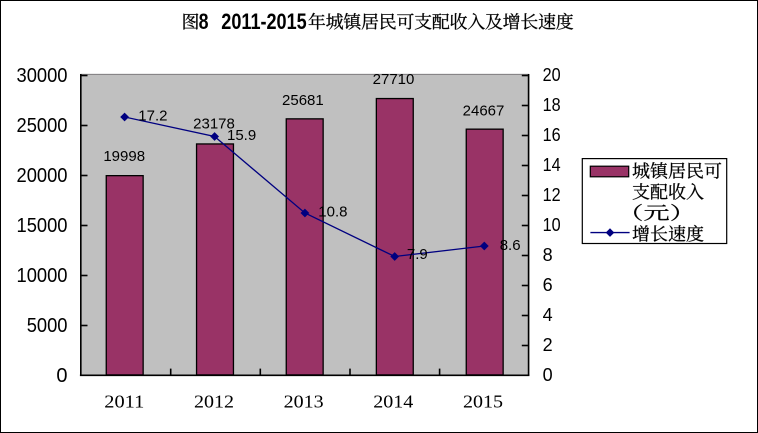 The width and height of the screenshot is (758, 433). I want to click on svg-text: 10000, so click(42, 276).